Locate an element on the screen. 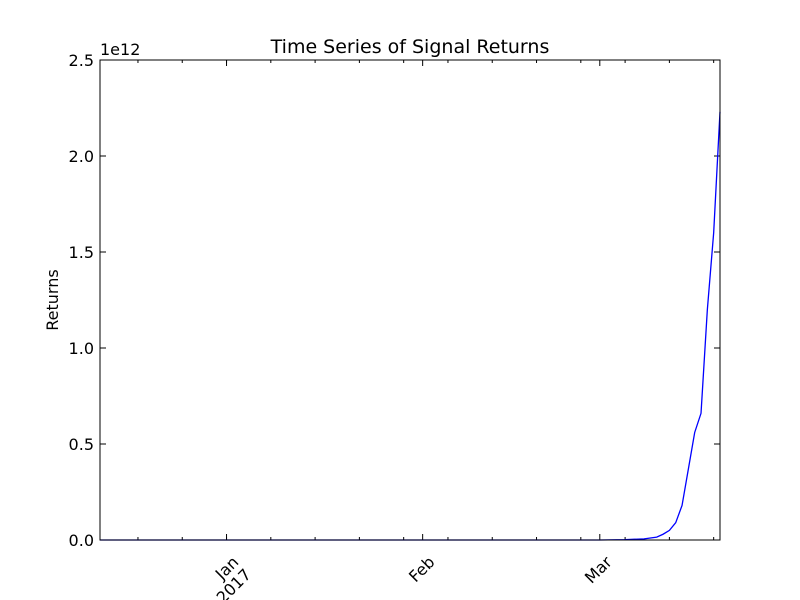  x-tick-label: Feb is located at coordinates (421, 568).